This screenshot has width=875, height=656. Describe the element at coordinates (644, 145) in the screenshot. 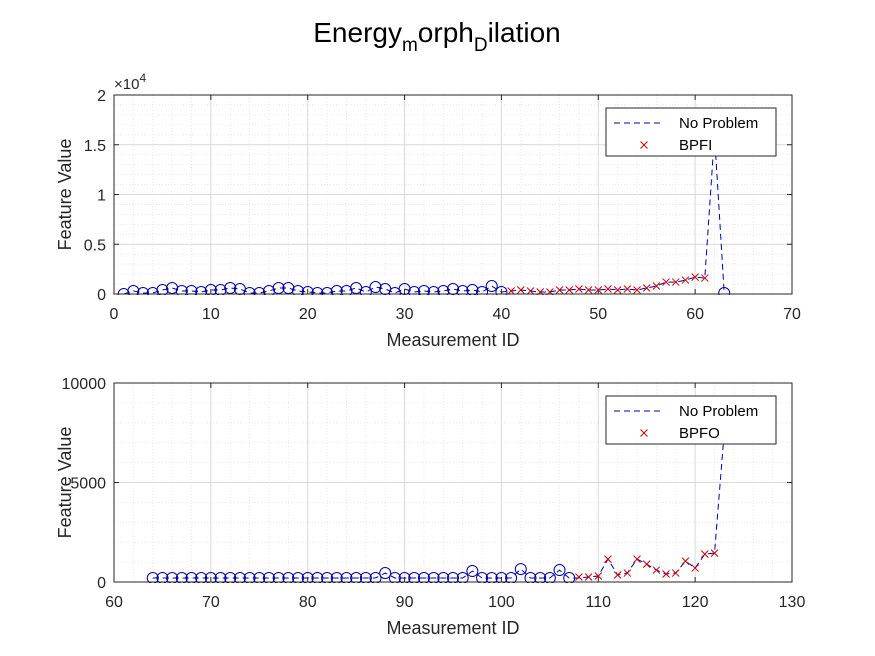

I see `legend-x-sample` at that location.